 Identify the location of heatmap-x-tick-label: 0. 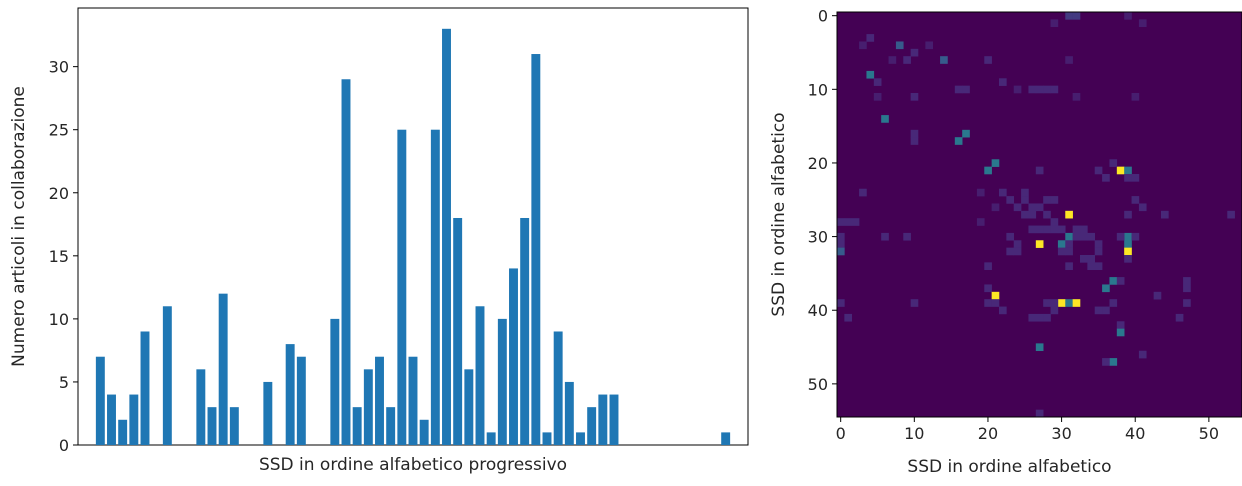
(841, 433).